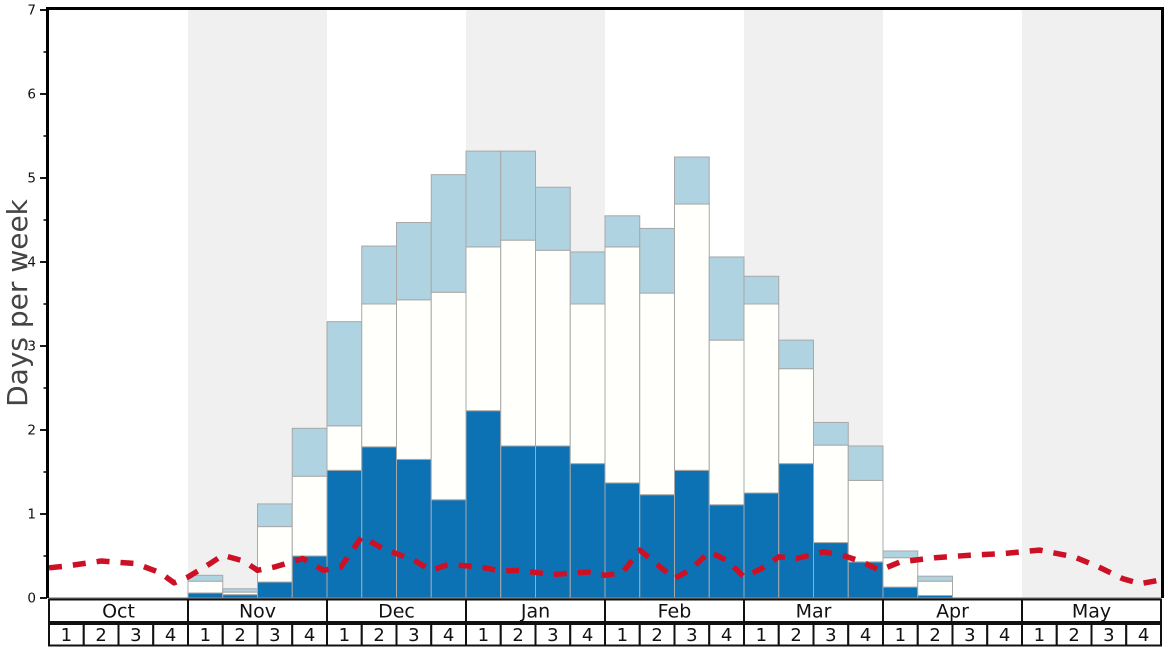 The width and height of the screenshot is (1168, 648). I want to click on month-label-mar: Mar, so click(814, 612).